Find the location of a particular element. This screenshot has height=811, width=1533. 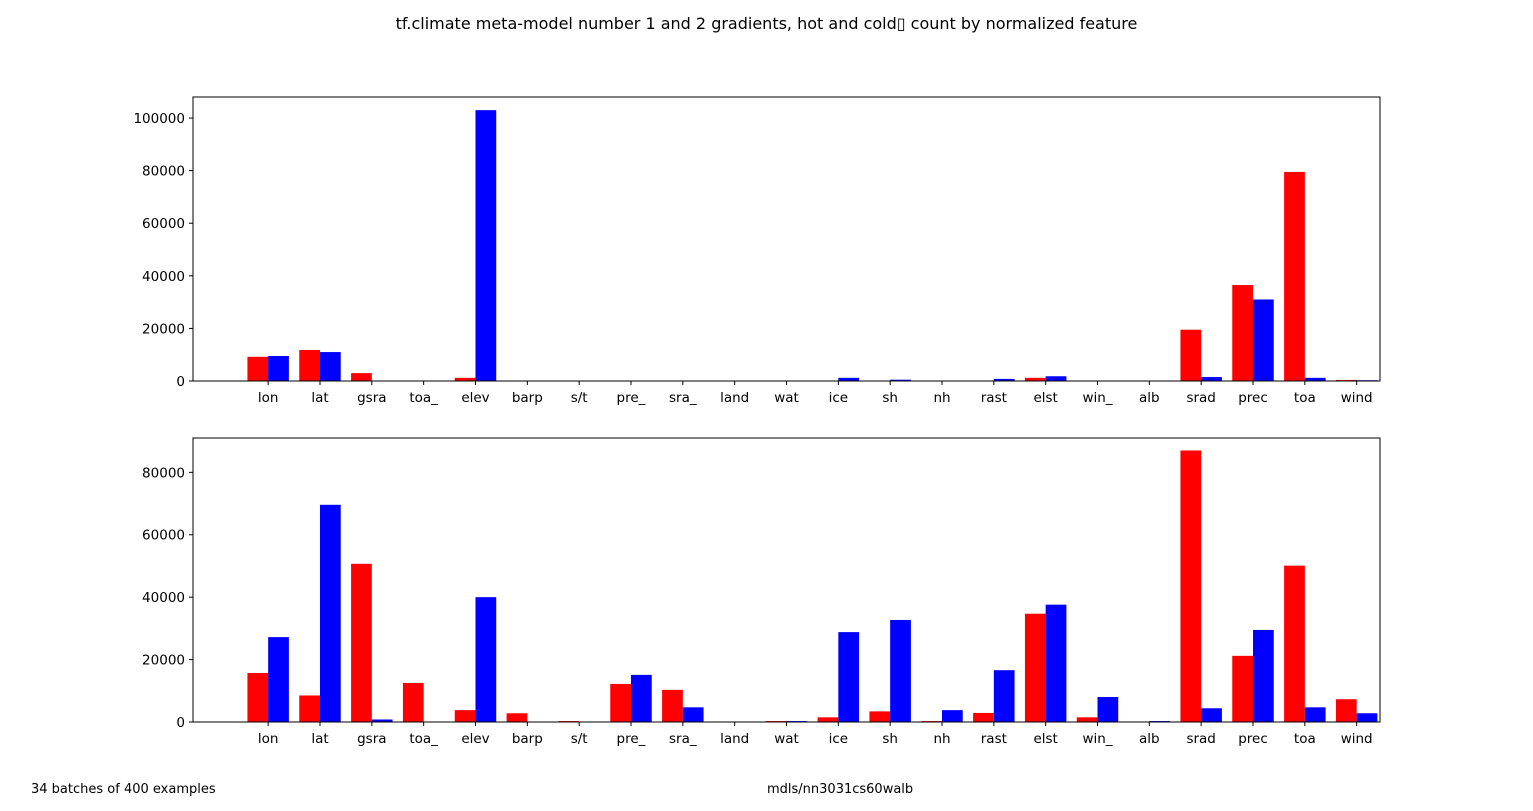

bar-barp-hot is located at coordinates (517, 717).